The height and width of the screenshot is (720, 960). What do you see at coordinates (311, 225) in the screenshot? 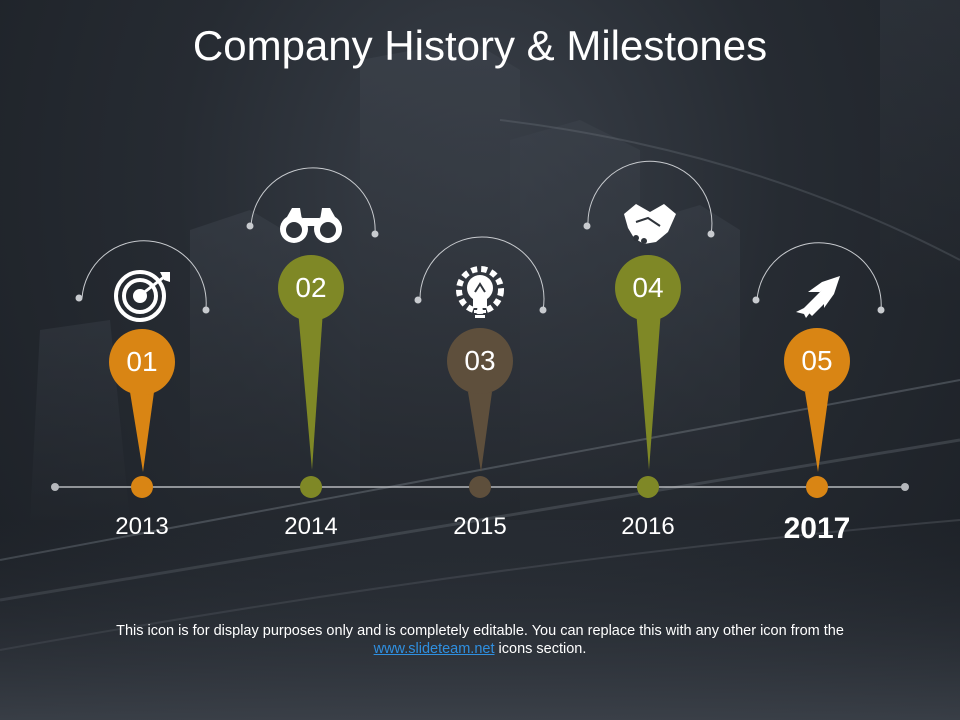
I see `binoculars-icon` at bounding box center [311, 225].